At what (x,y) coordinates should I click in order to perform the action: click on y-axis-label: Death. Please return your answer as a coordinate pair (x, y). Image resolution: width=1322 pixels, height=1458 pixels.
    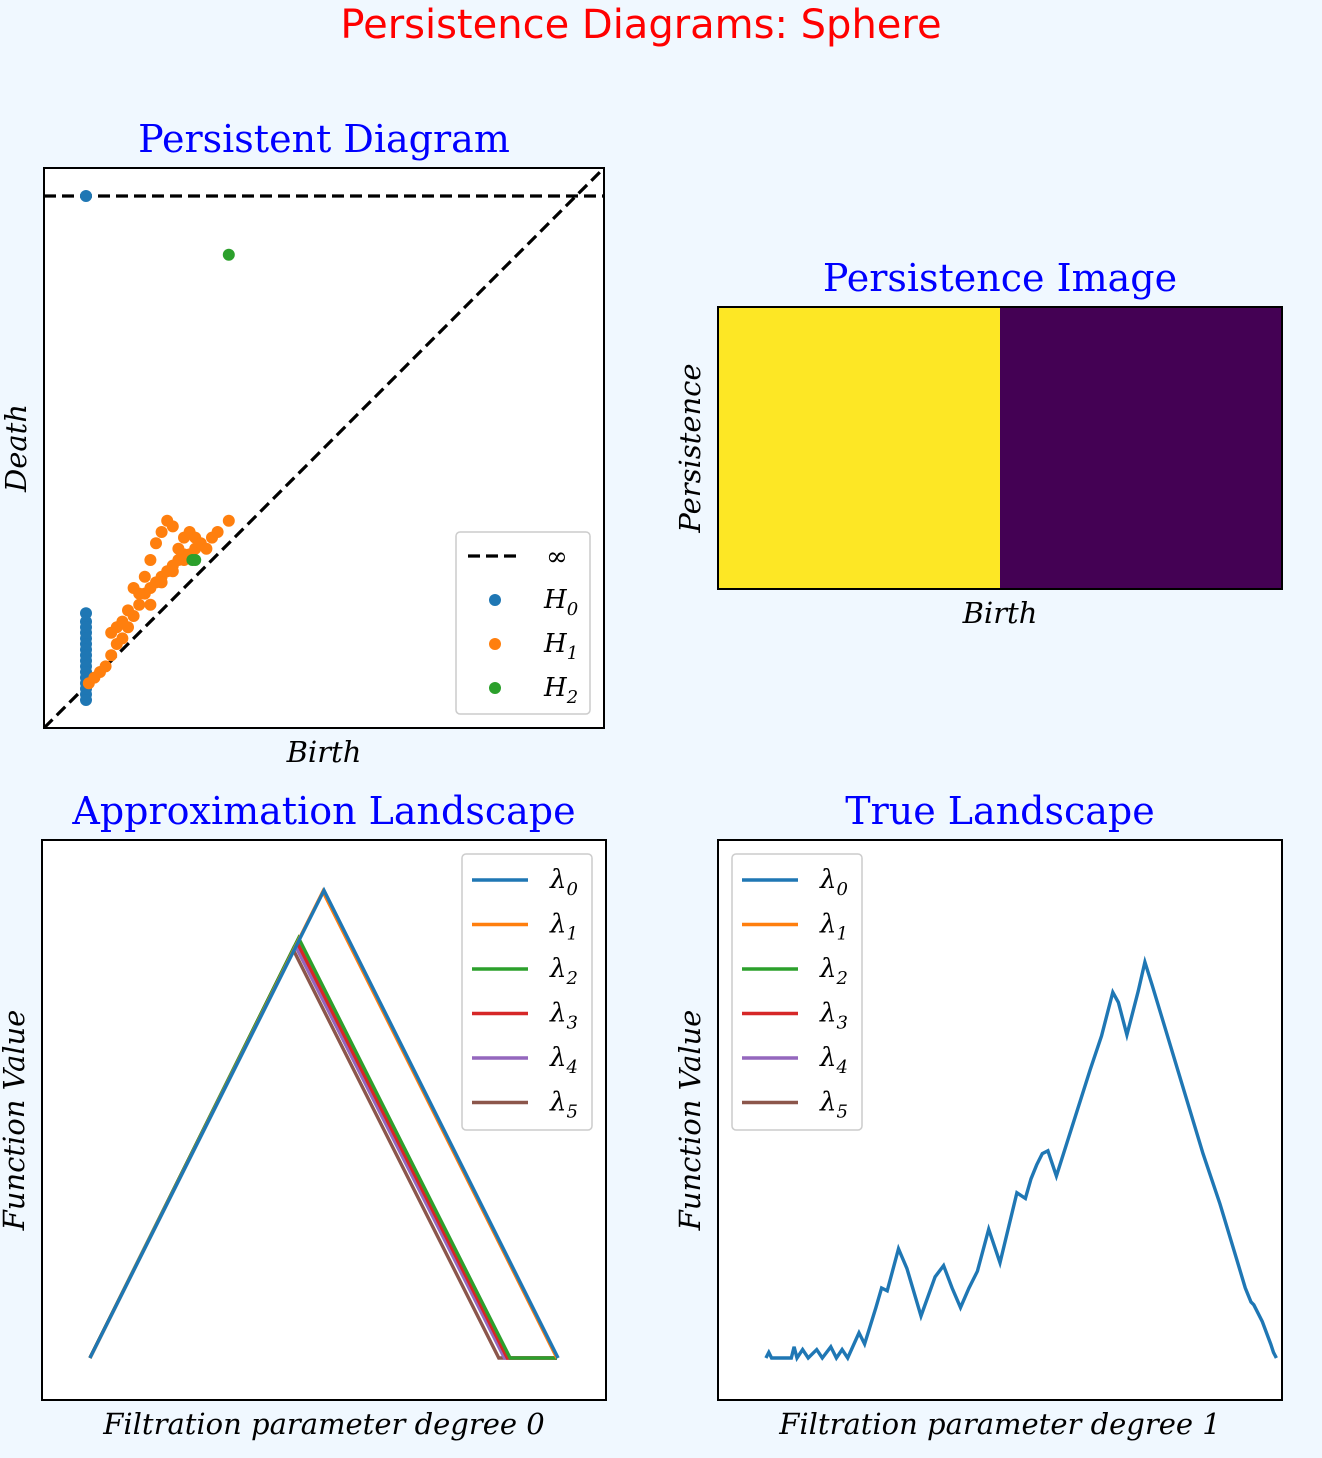
    Looking at the image, I should click on (16, 448).